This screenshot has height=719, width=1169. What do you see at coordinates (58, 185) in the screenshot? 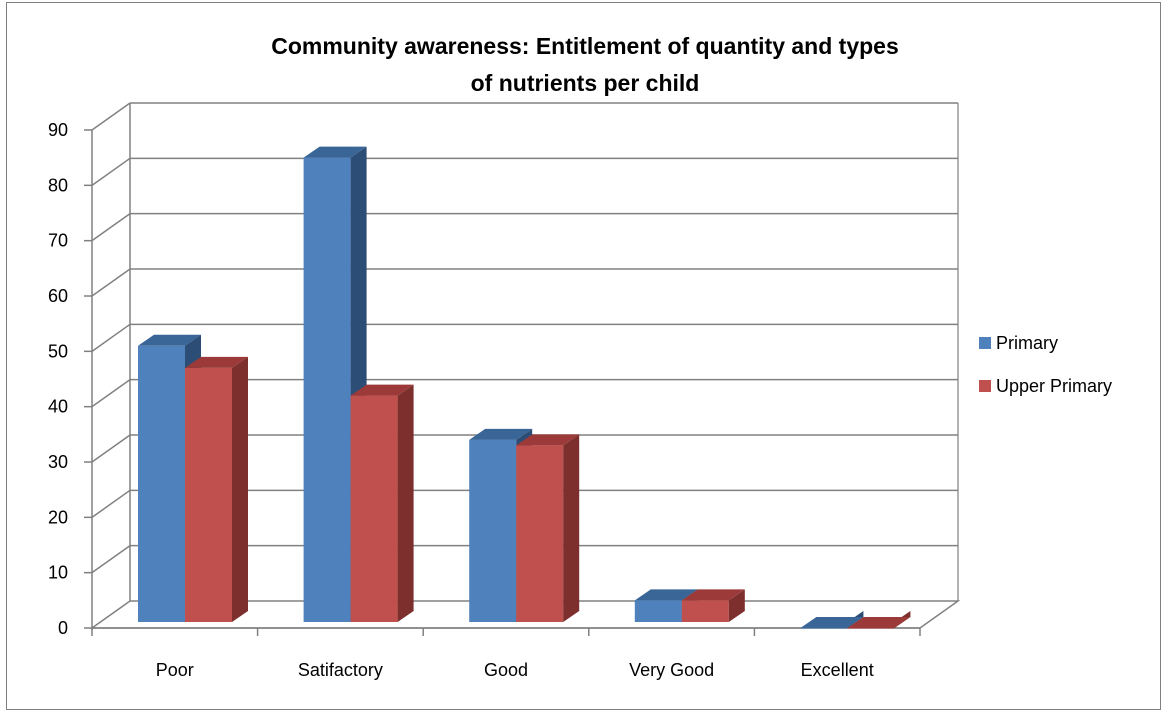
I see `y-tick-label: 80` at bounding box center [58, 185].